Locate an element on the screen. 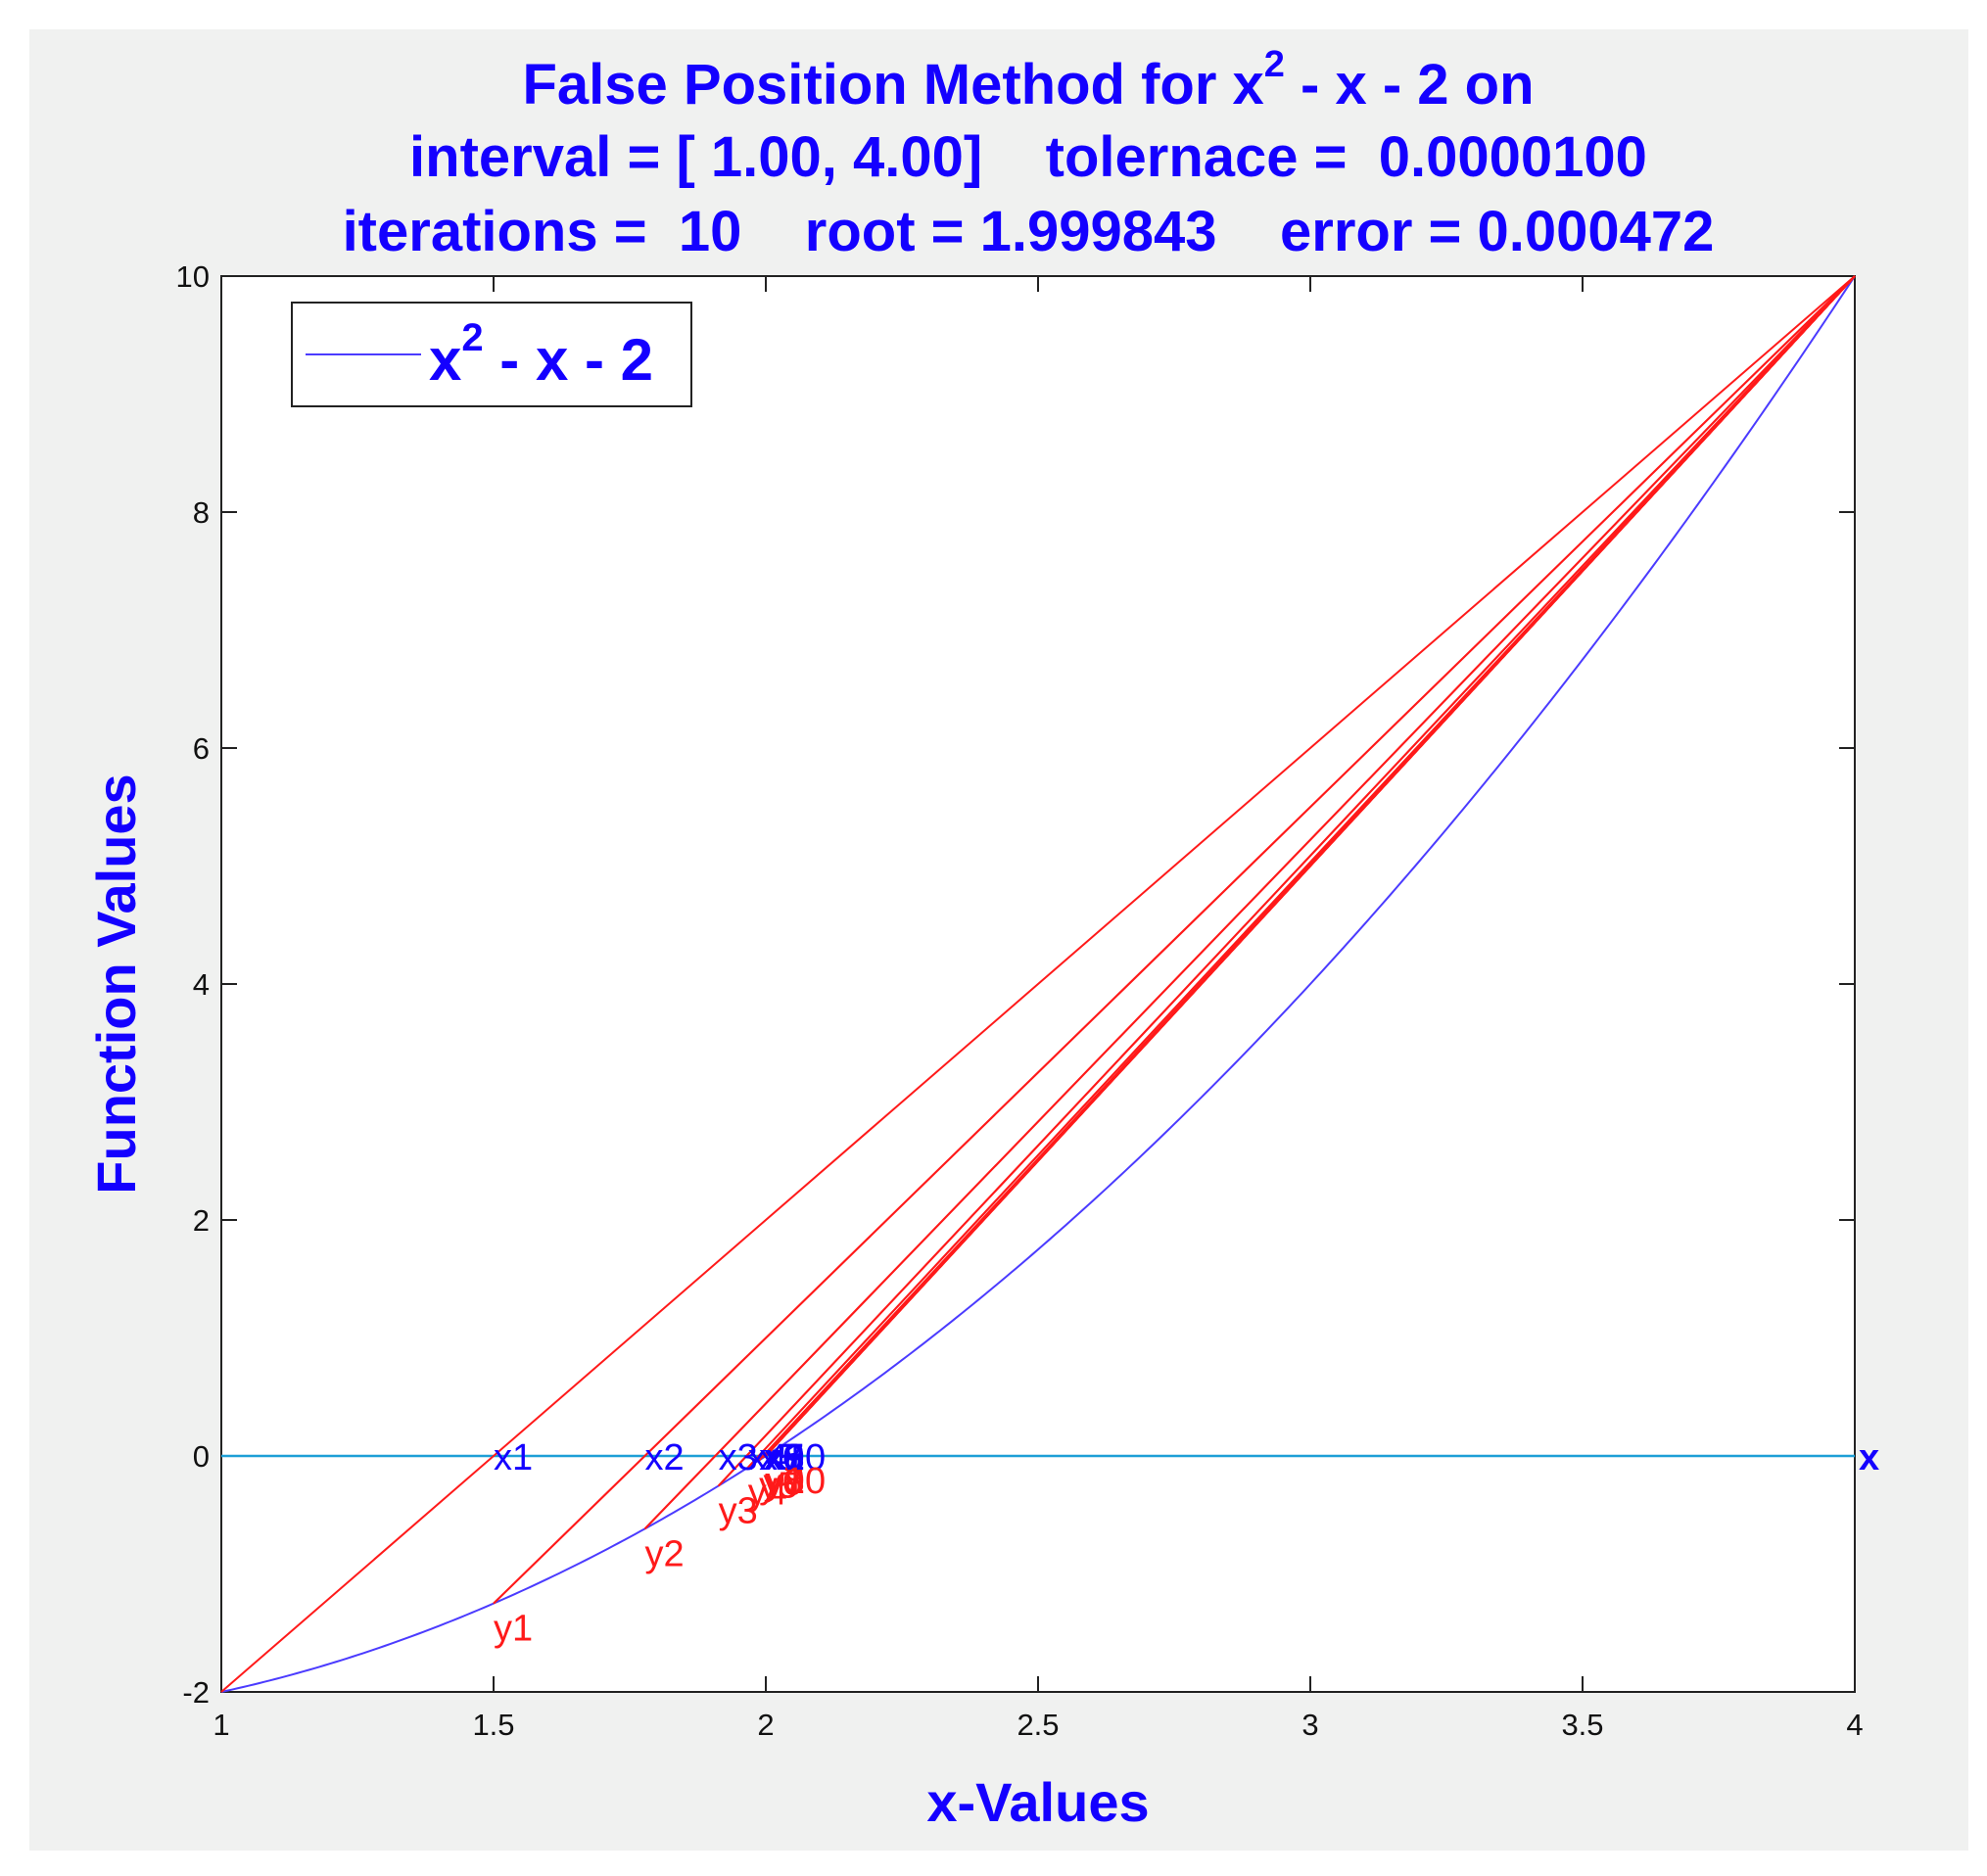 The width and height of the screenshot is (1987, 1876). iterate-x-label: x3 is located at coordinates (739, 1457).